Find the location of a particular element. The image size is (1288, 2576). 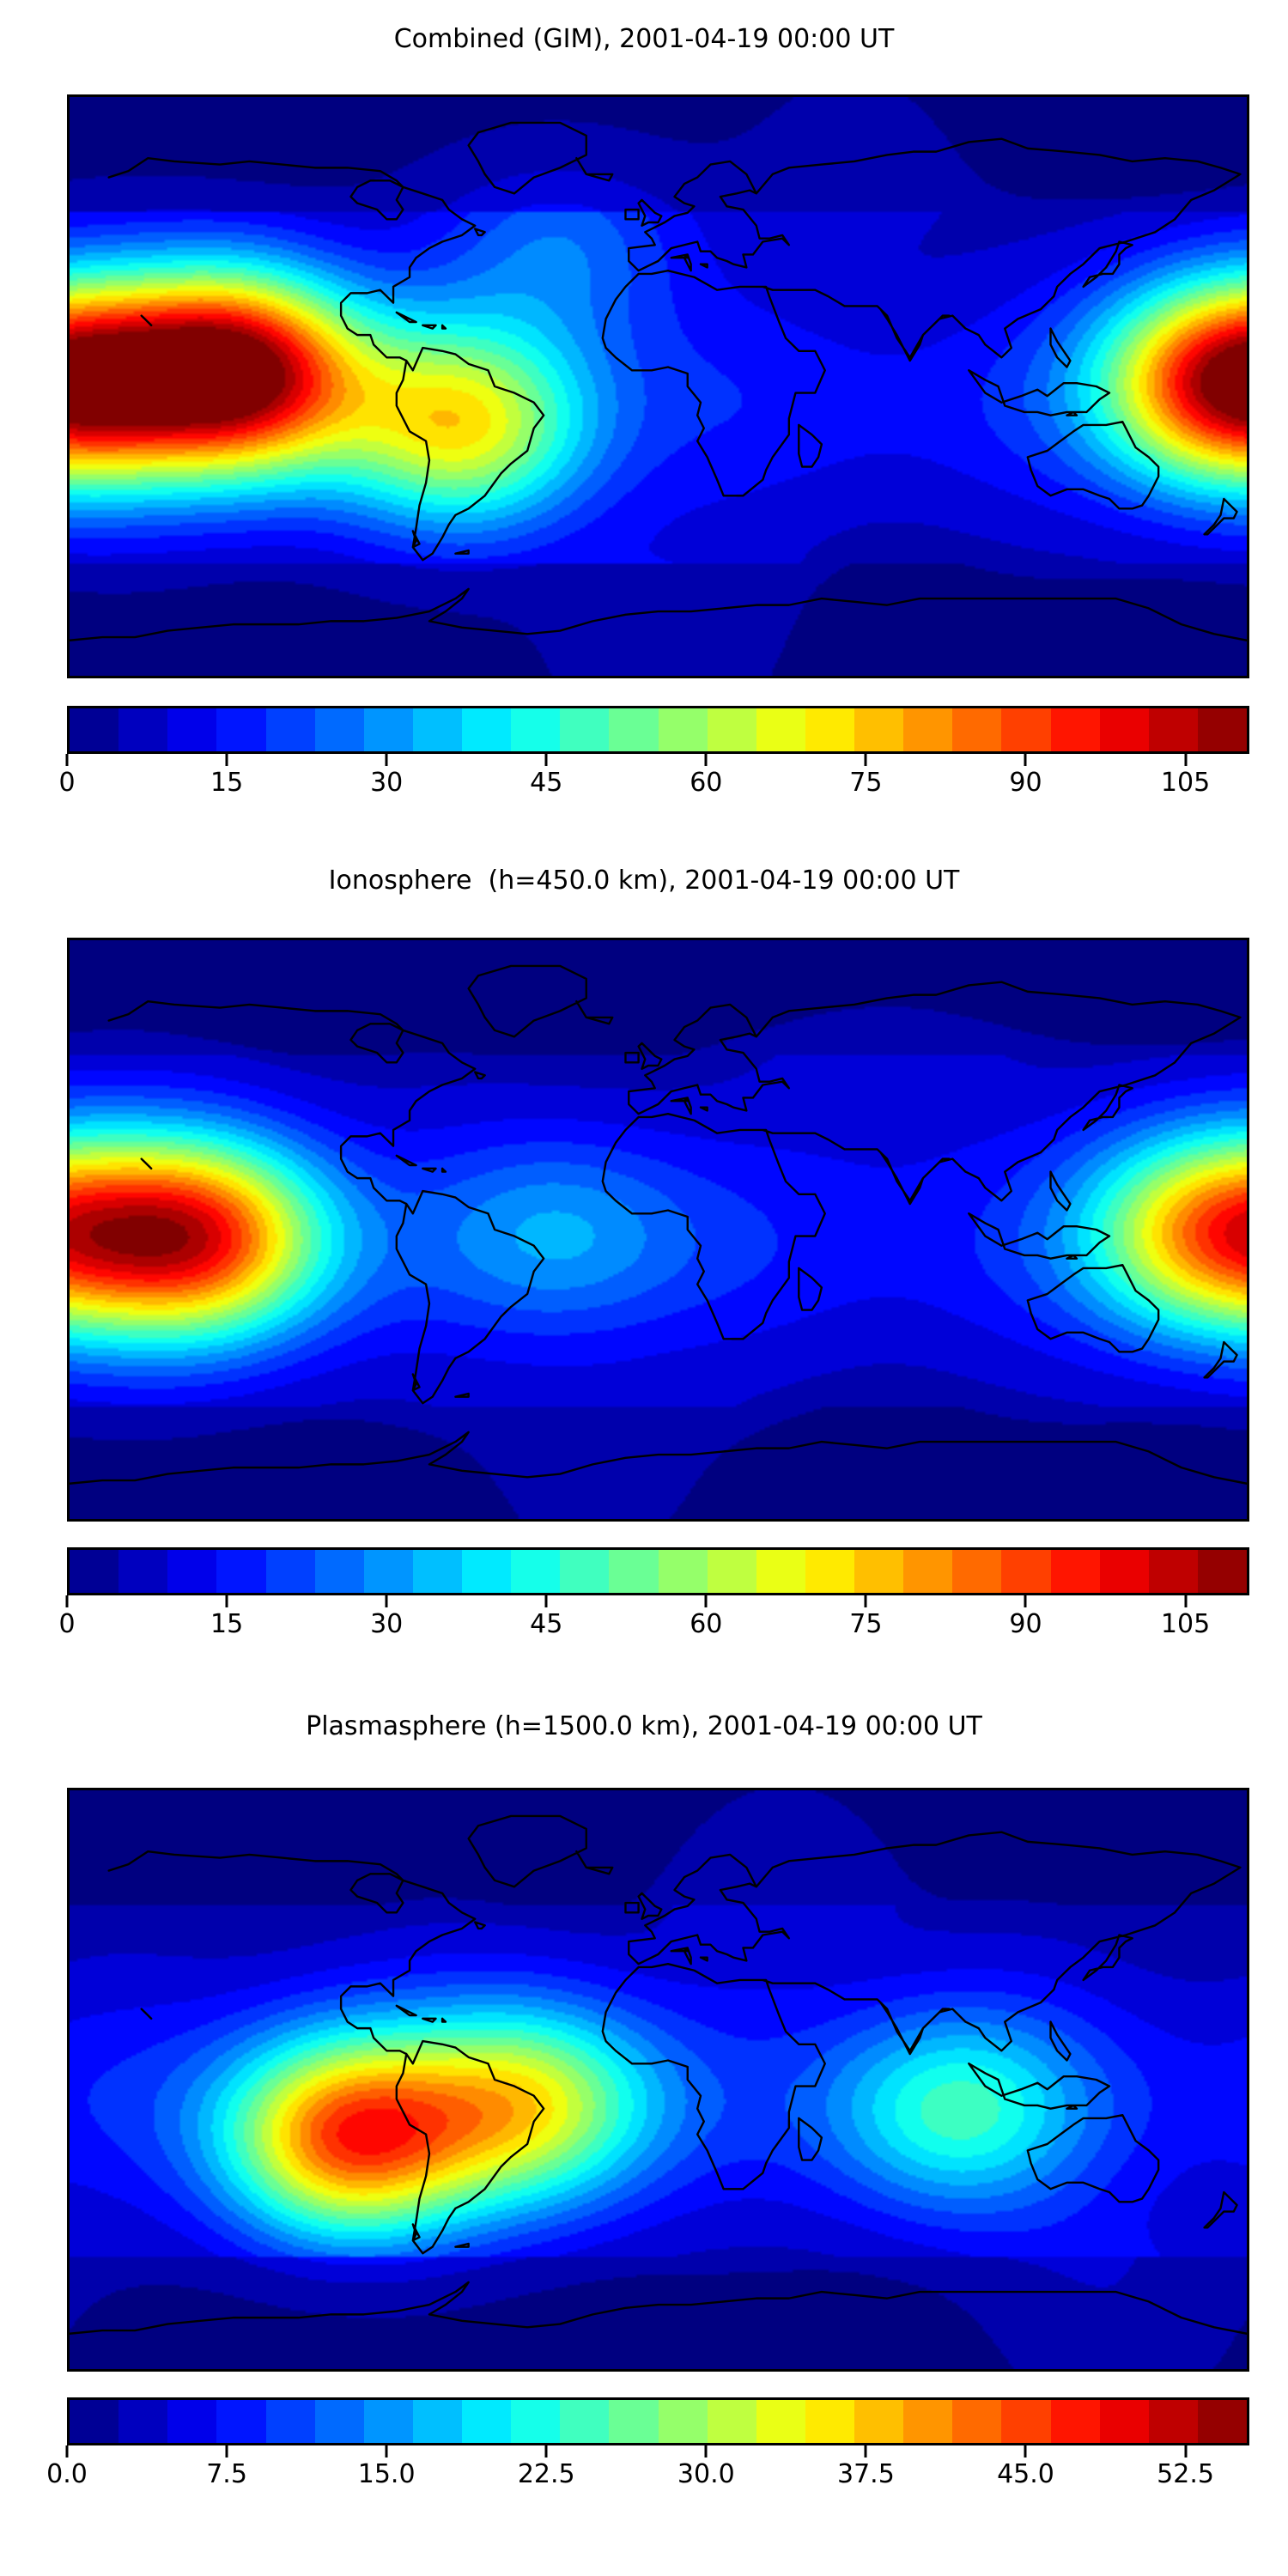

colorbar-ionosphere: 0 15 30 45 60 75 90 105 is located at coordinates (653, 1594).